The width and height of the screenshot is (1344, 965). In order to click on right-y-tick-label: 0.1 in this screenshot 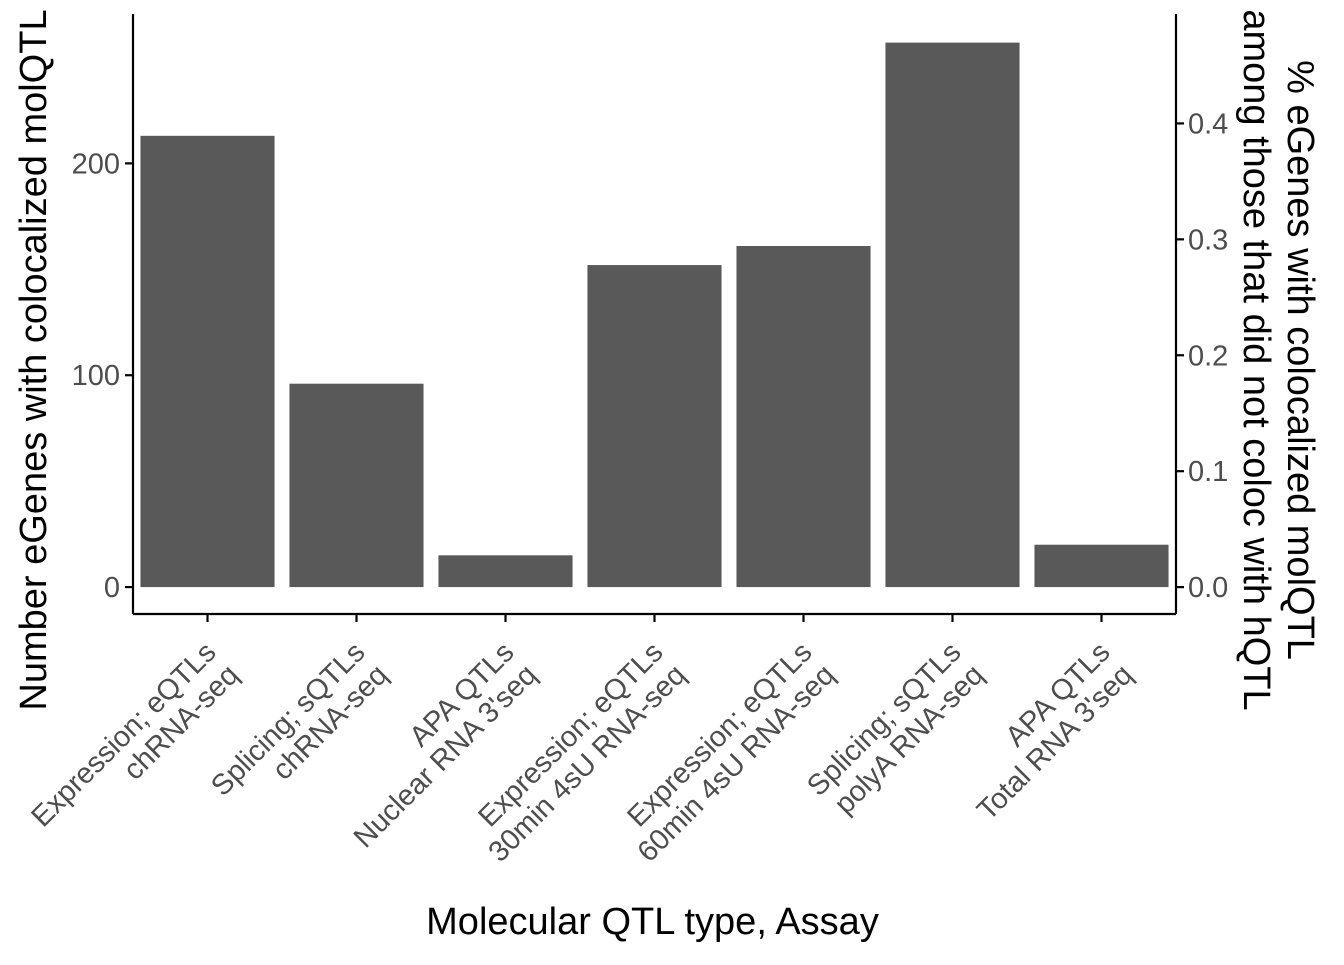, I will do `click(1208, 472)`.